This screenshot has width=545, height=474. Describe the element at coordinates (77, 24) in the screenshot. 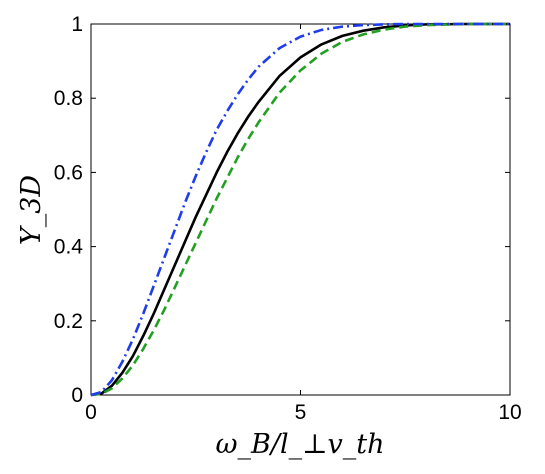

I see `y-tick-label: 1` at that location.